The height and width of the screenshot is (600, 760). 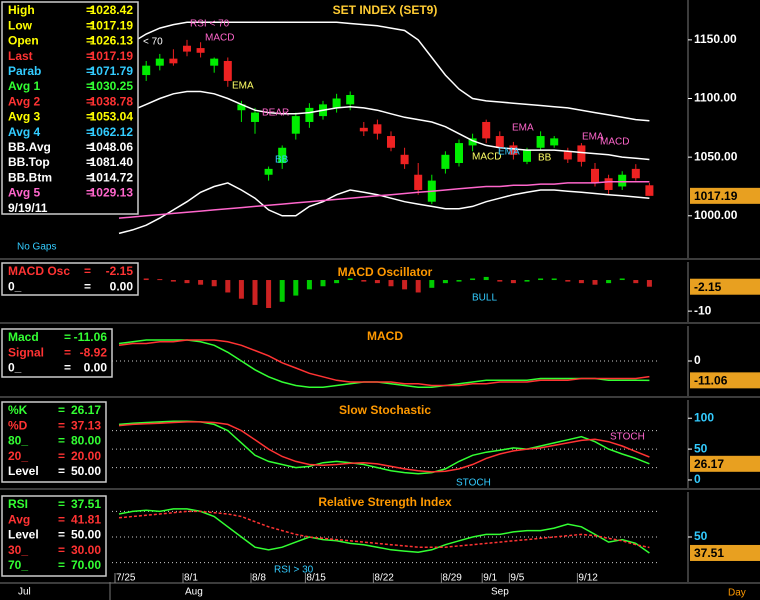 I want to click on legend-label: High, so click(x=21, y=10).